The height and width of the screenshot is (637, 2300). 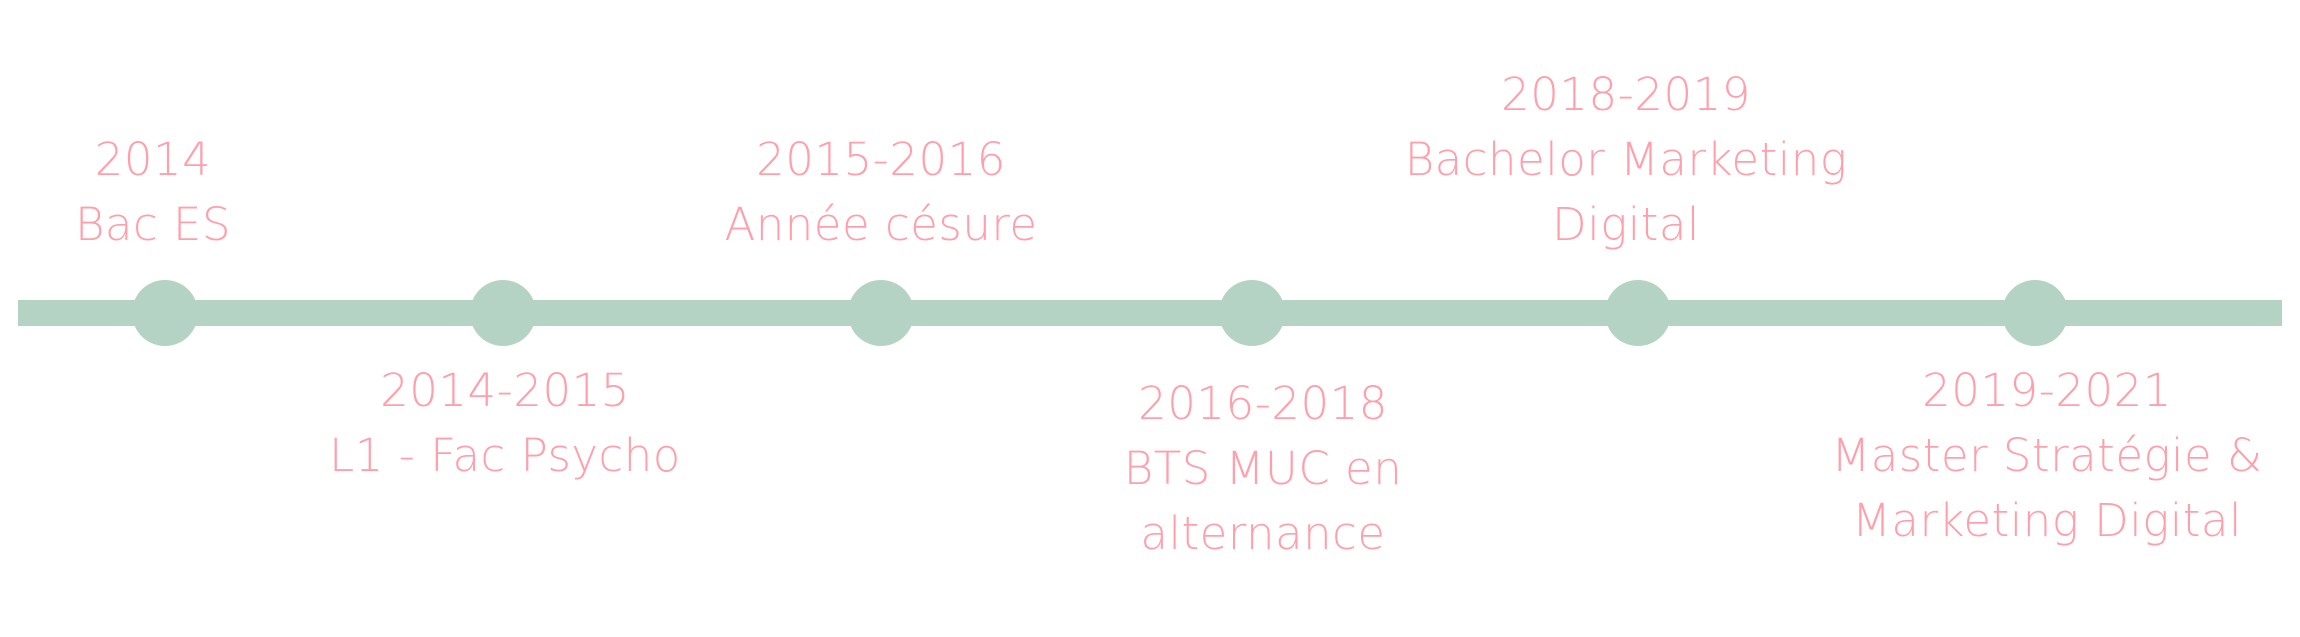 I want to click on milestone-dot-2018-2019, so click(x=1638, y=313).